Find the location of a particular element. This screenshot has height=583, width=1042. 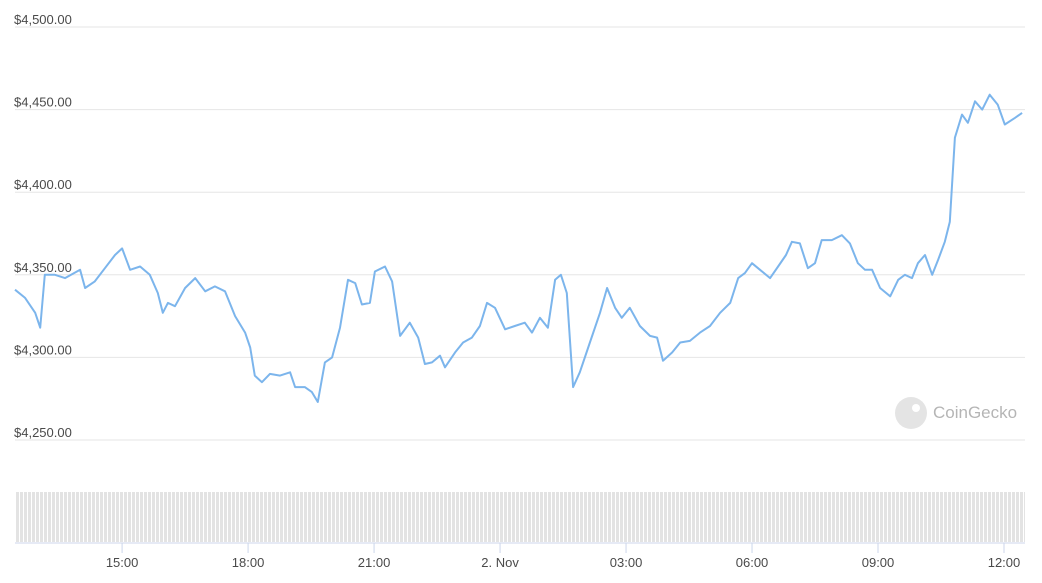

y-tick-label: $4,400.00 is located at coordinates (43, 184).